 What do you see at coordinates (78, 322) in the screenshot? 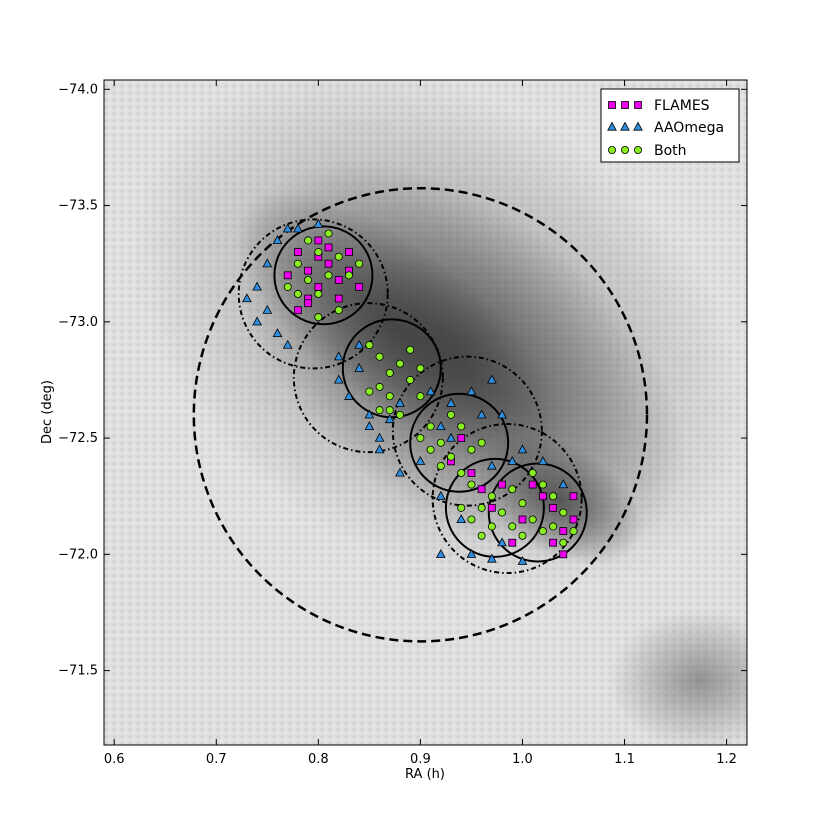
I see `y-tick-label: −73.0` at bounding box center [78, 322].